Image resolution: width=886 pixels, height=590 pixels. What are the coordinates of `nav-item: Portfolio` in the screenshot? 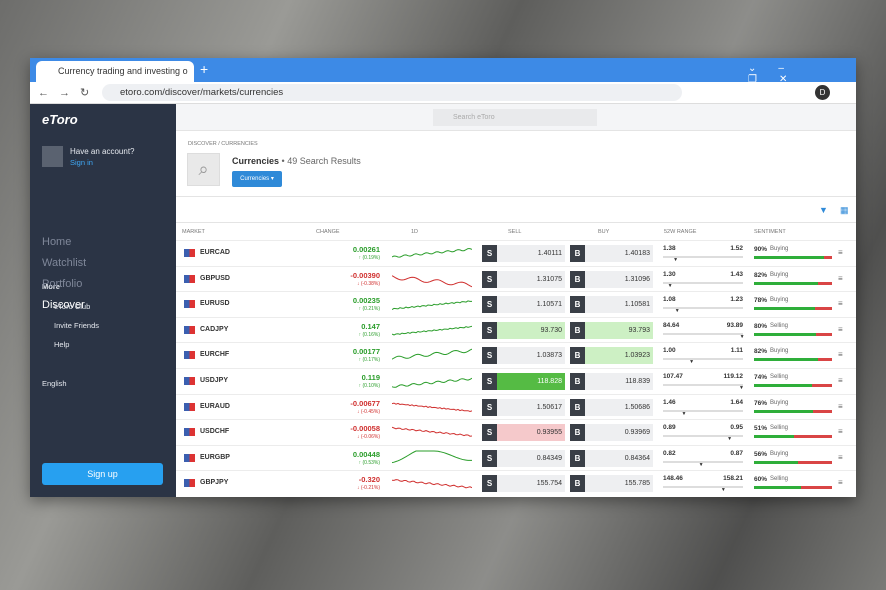 It's located at (62, 284).